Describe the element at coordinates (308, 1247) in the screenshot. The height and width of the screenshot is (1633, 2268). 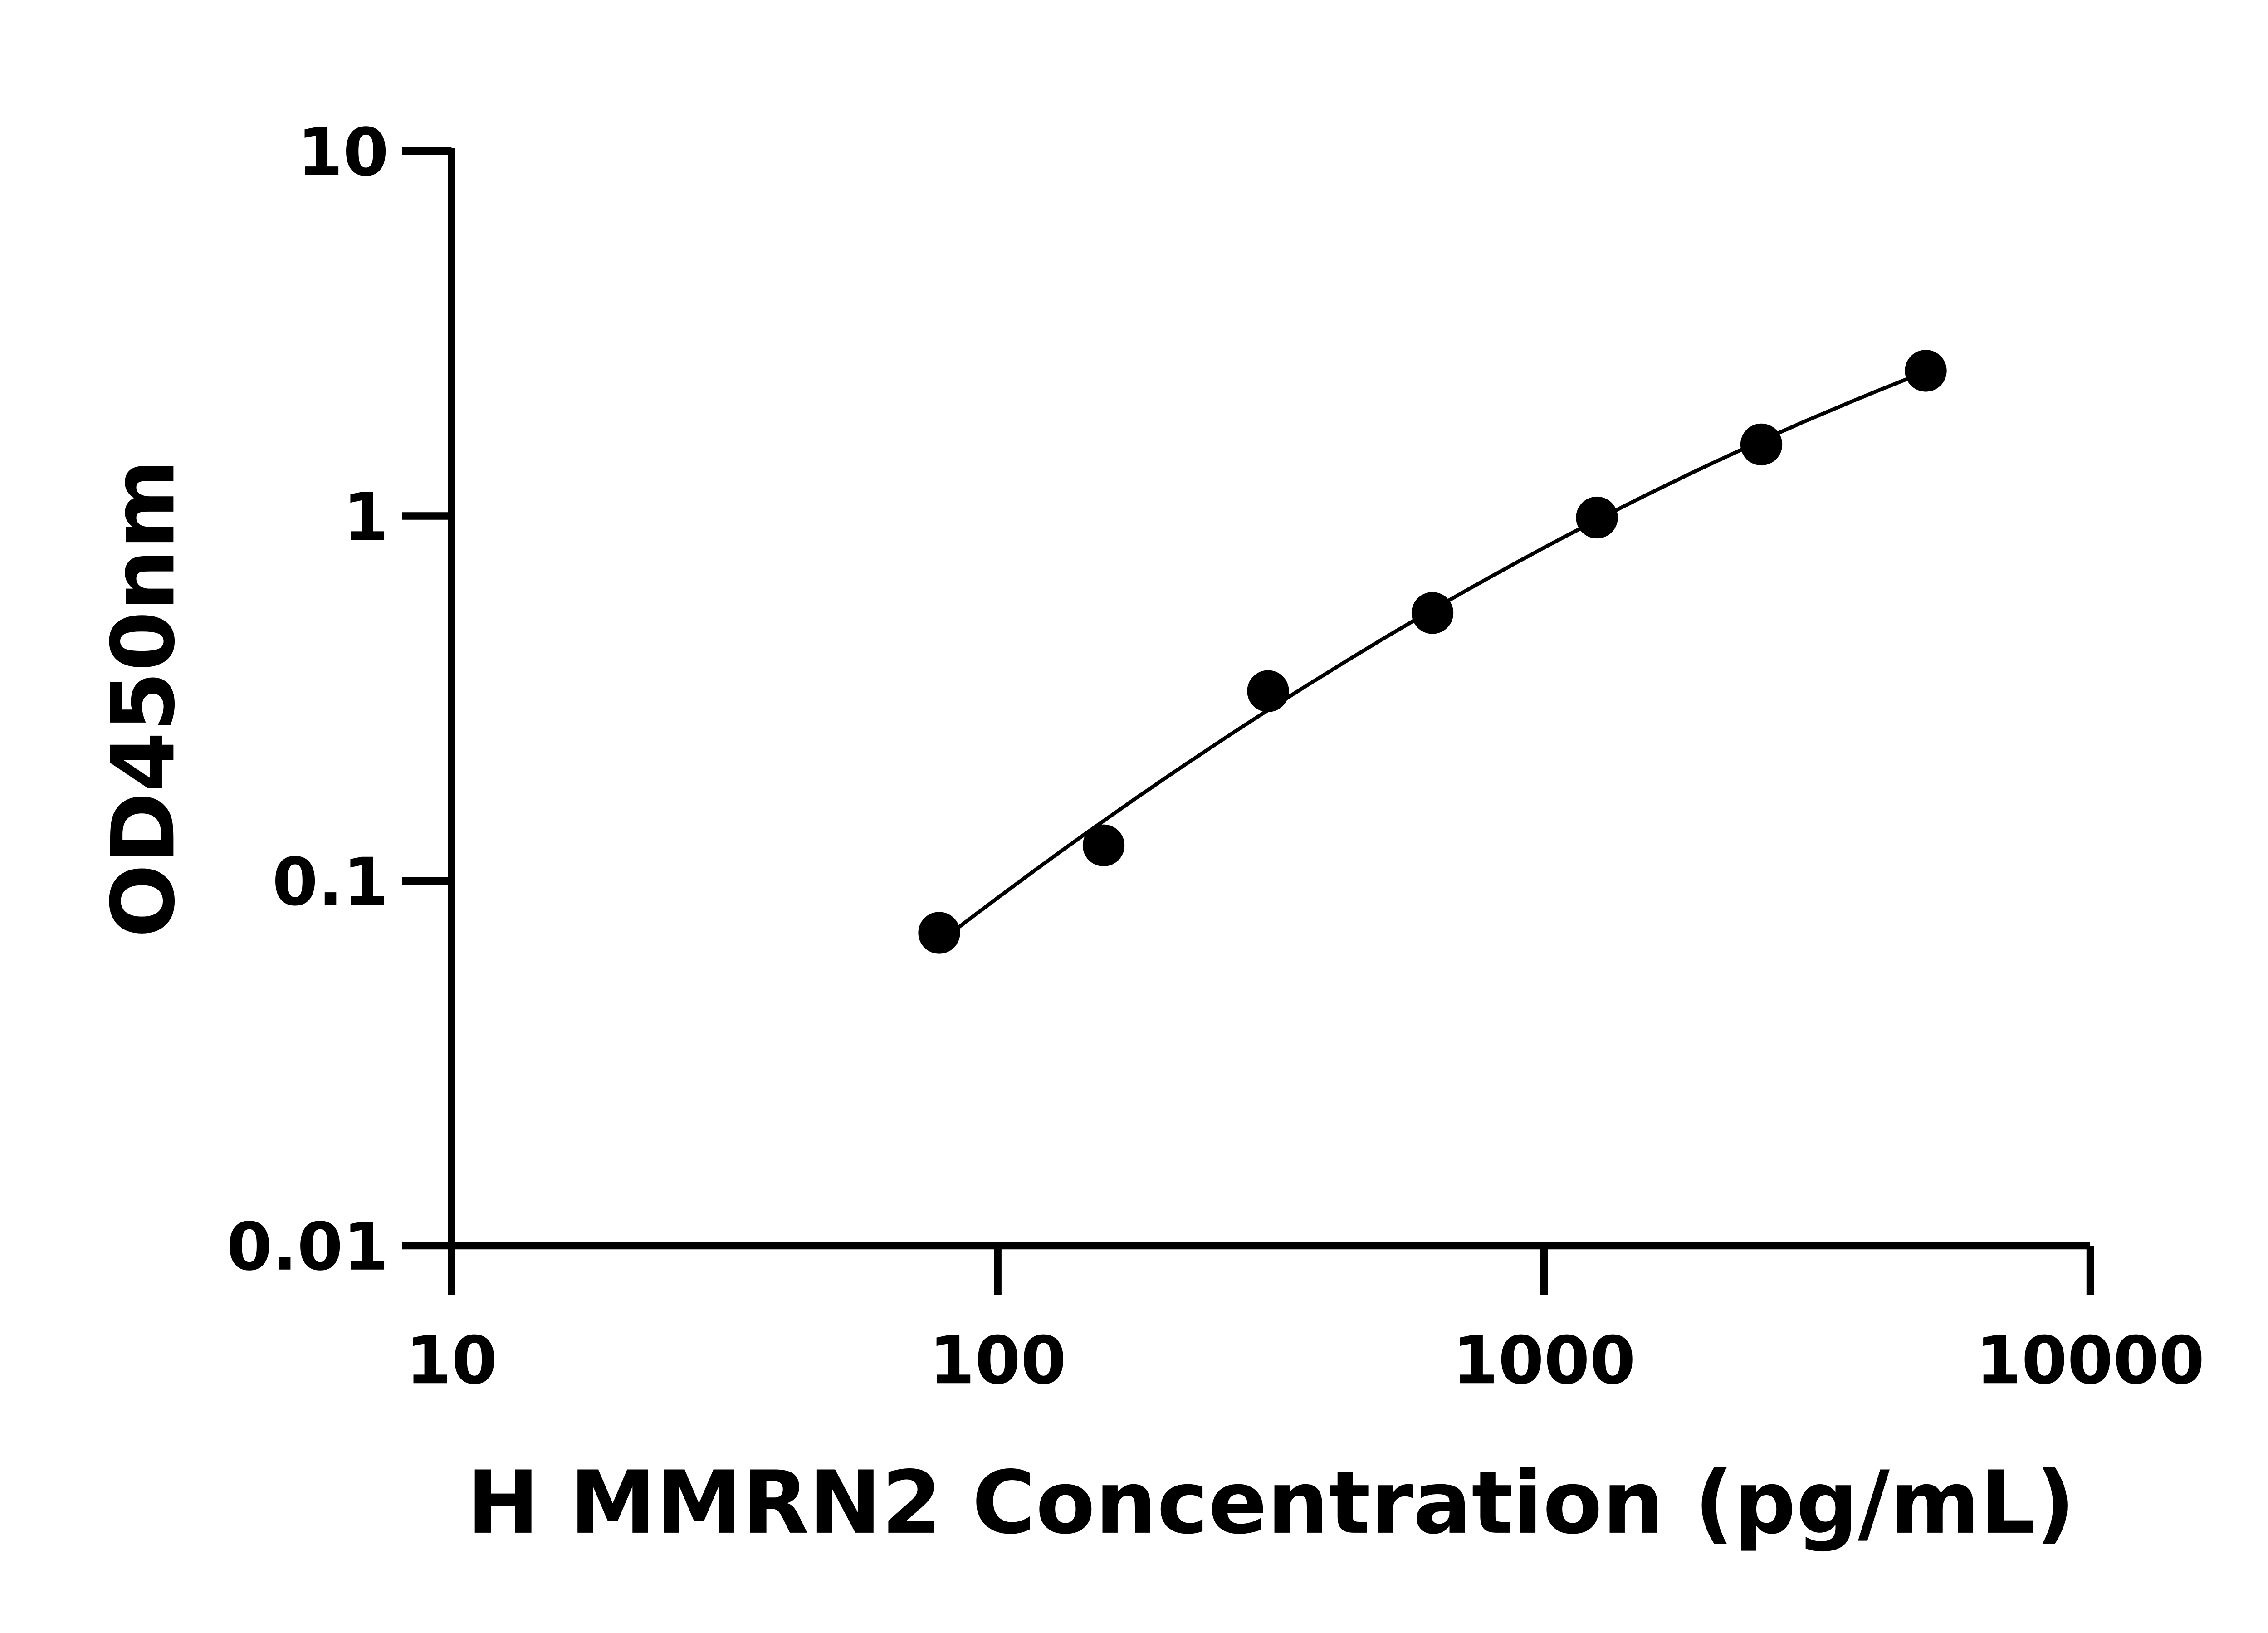
I see `y-tick-label: 0.01` at that location.